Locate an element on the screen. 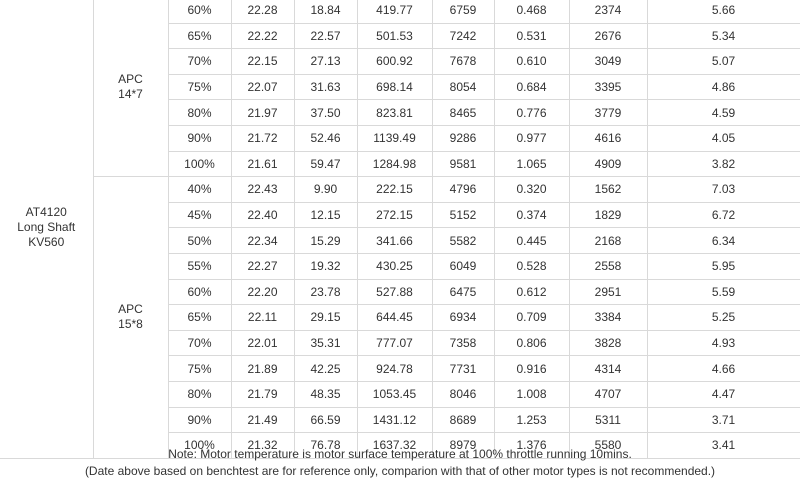 The image size is (800, 489). cell-thrust: 0.528 is located at coordinates (531, 266).